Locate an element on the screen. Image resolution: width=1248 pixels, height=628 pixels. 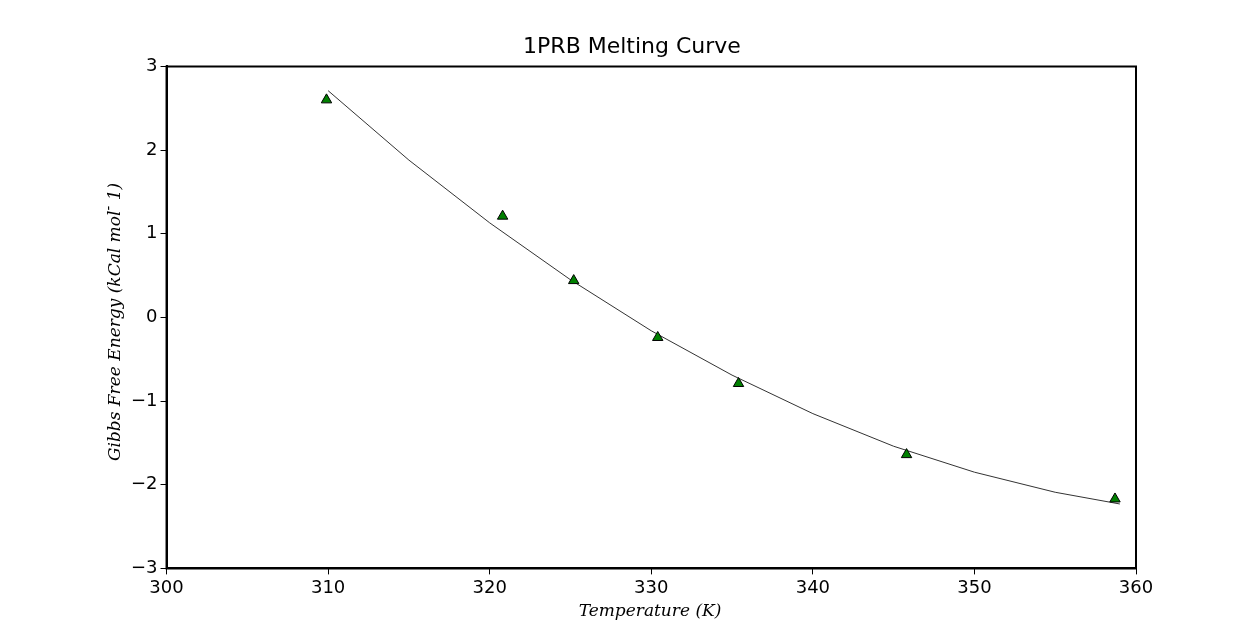
x-axis-title: Temperature (K) is located at coordinates (650, 610).